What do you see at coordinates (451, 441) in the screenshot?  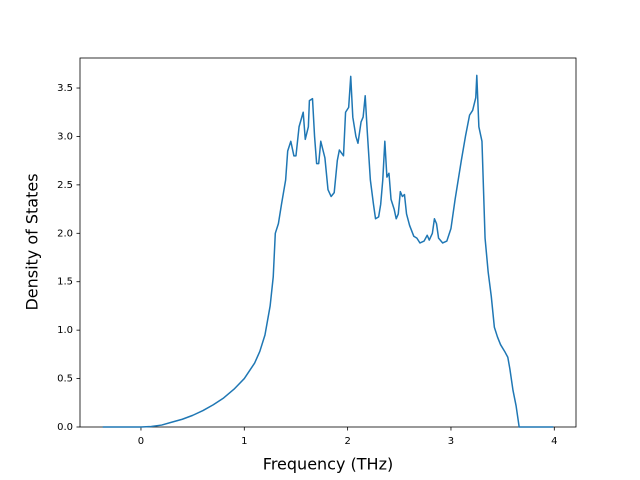 I see `x-tick-label: 3` at bounding box center [451, 441].